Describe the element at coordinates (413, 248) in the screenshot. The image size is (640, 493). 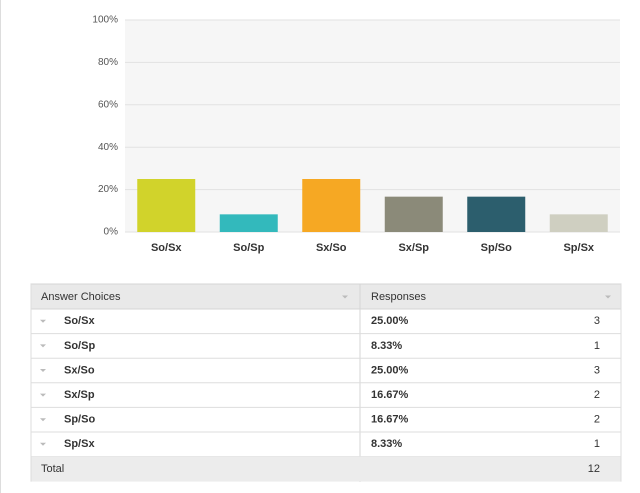
I see `x-tick-label: Sx/Sp` at that location.